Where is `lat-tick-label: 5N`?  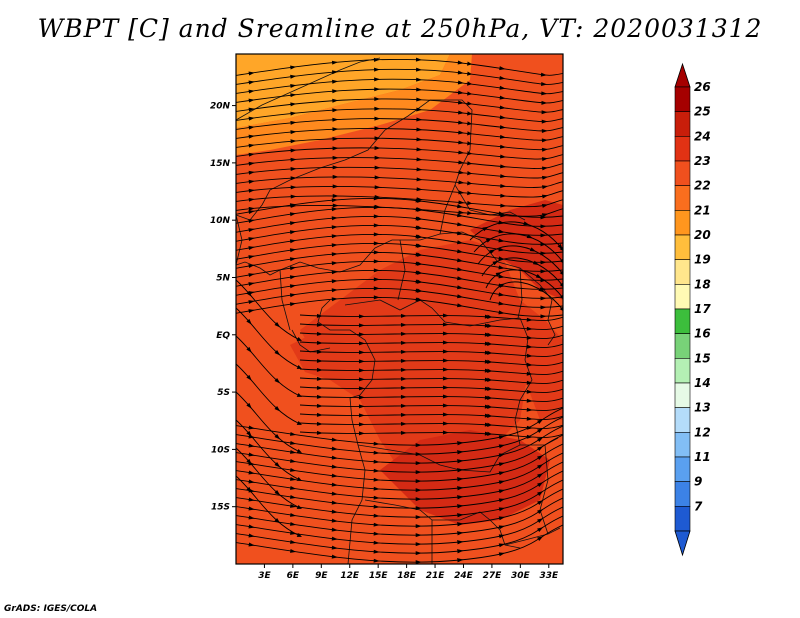
lat-tick-label: 5N is located at coordinates (223, 278).